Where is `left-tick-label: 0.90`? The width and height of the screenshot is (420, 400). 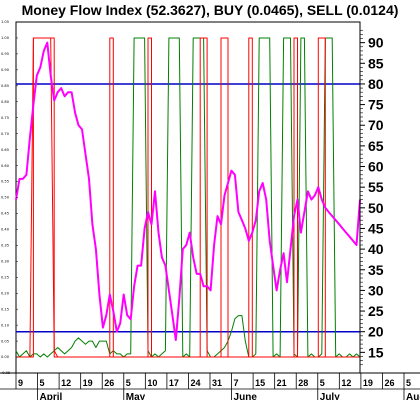
left-tick-label: 0.90 is located at coordinates (5, 70).